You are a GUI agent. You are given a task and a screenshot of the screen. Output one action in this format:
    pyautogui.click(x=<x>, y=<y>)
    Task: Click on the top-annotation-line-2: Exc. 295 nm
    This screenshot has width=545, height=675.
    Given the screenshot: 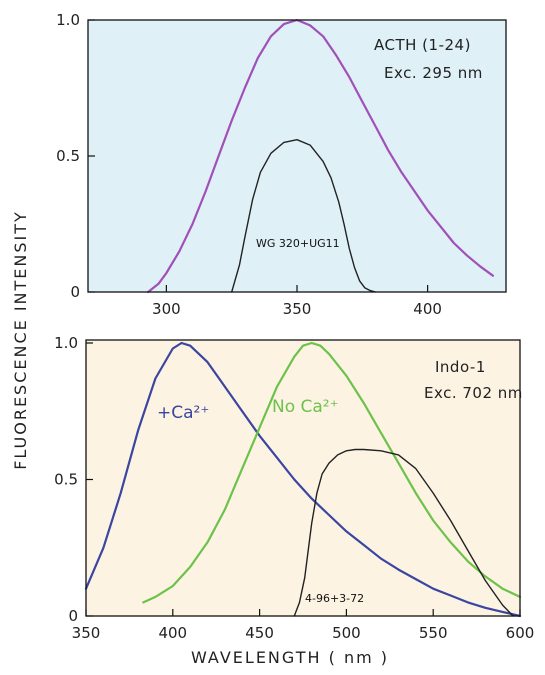 What is the action you would take?
    pyautogui.click(x=433, y=73)
    